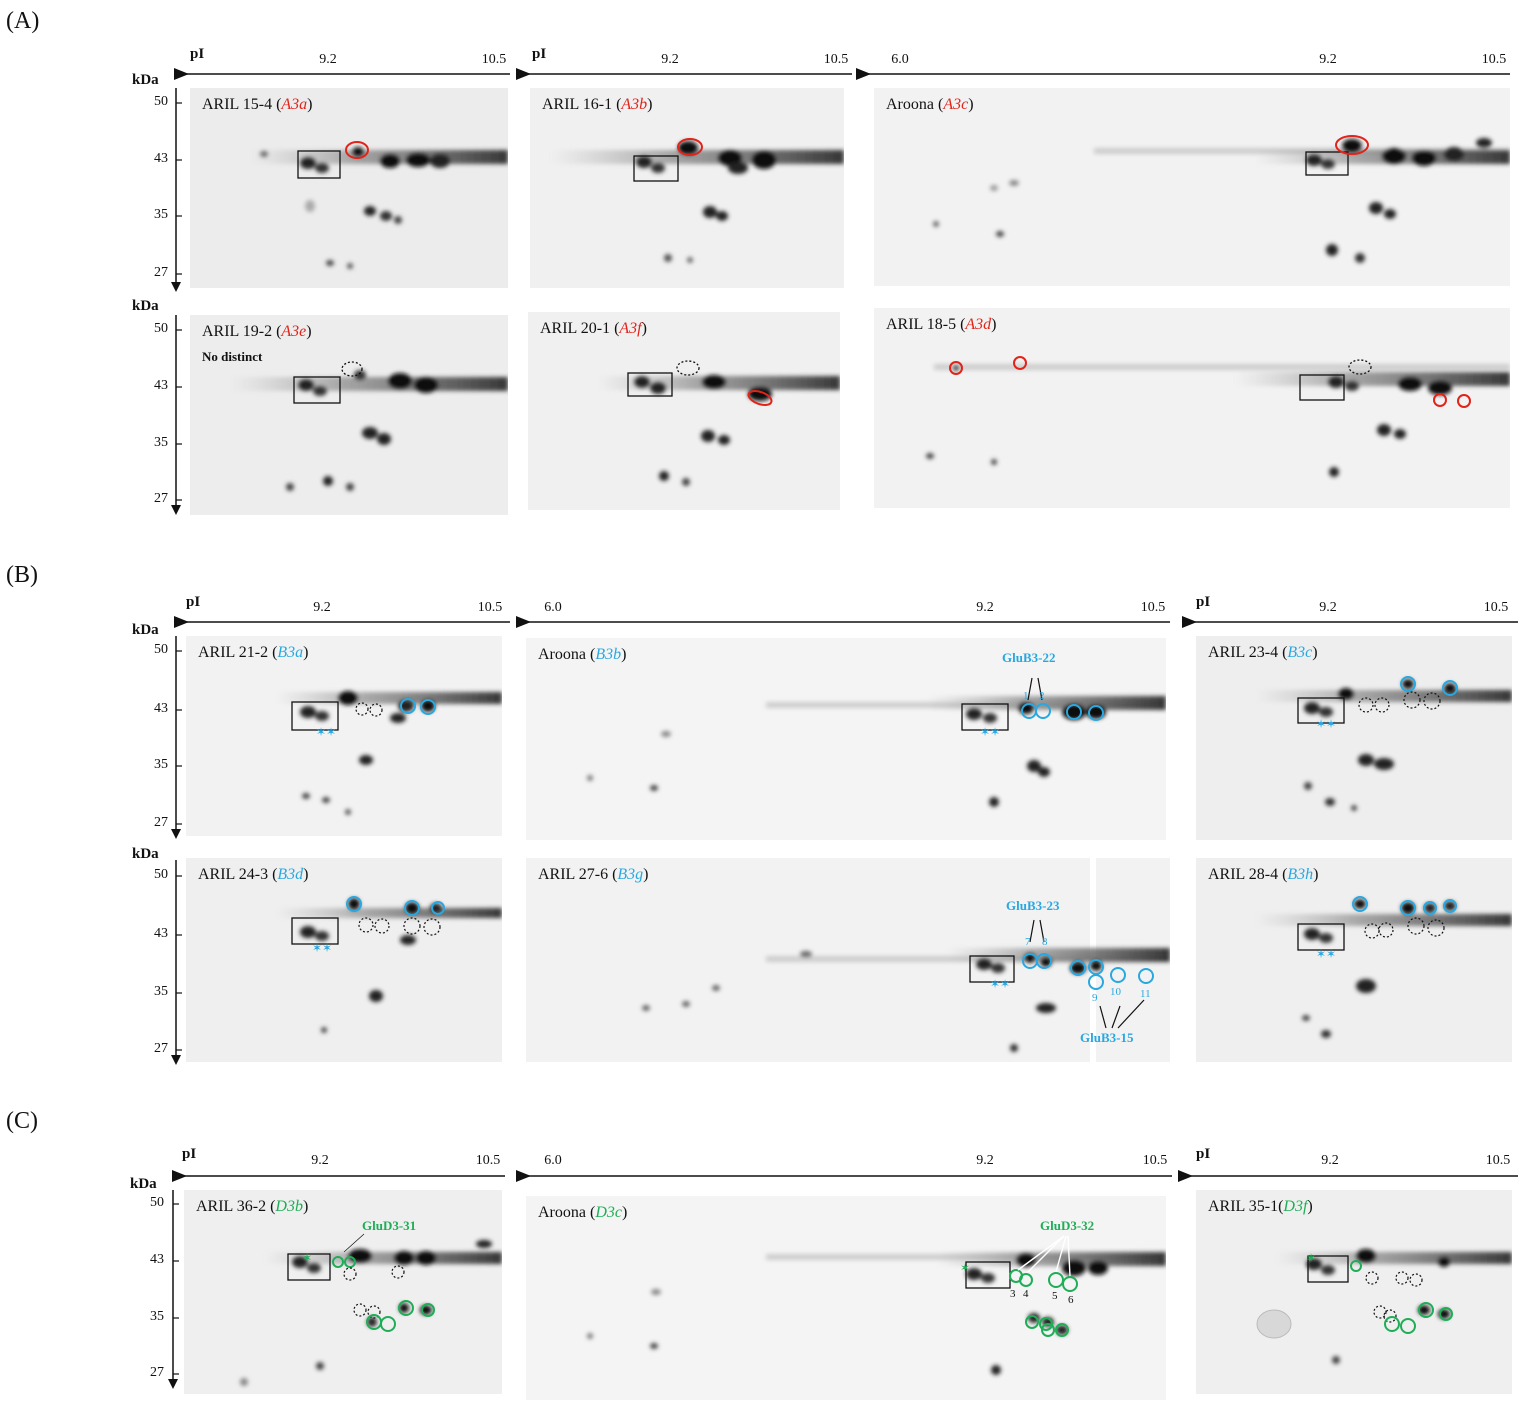 Image resolution: width=1533 pixels, height=1418 pixels. Describe the element at coordinates (494, 59) in the screenshot. I see `tick-a1-105: 10.5` at that location.